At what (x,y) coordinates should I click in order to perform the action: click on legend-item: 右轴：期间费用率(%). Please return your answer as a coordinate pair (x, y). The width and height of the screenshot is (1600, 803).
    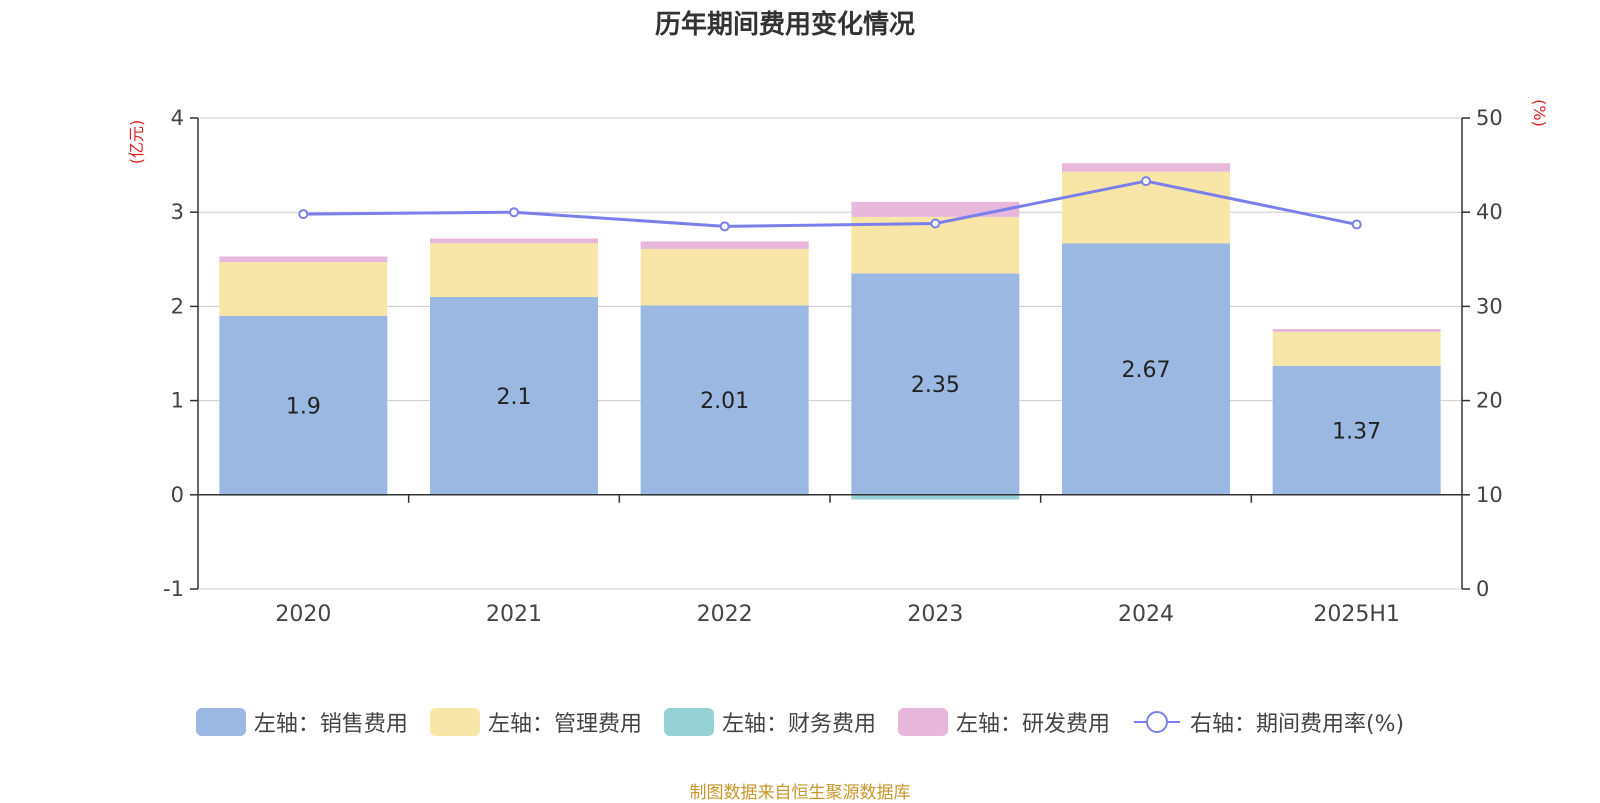
    Looking at the image, I should click on (1268, 722).